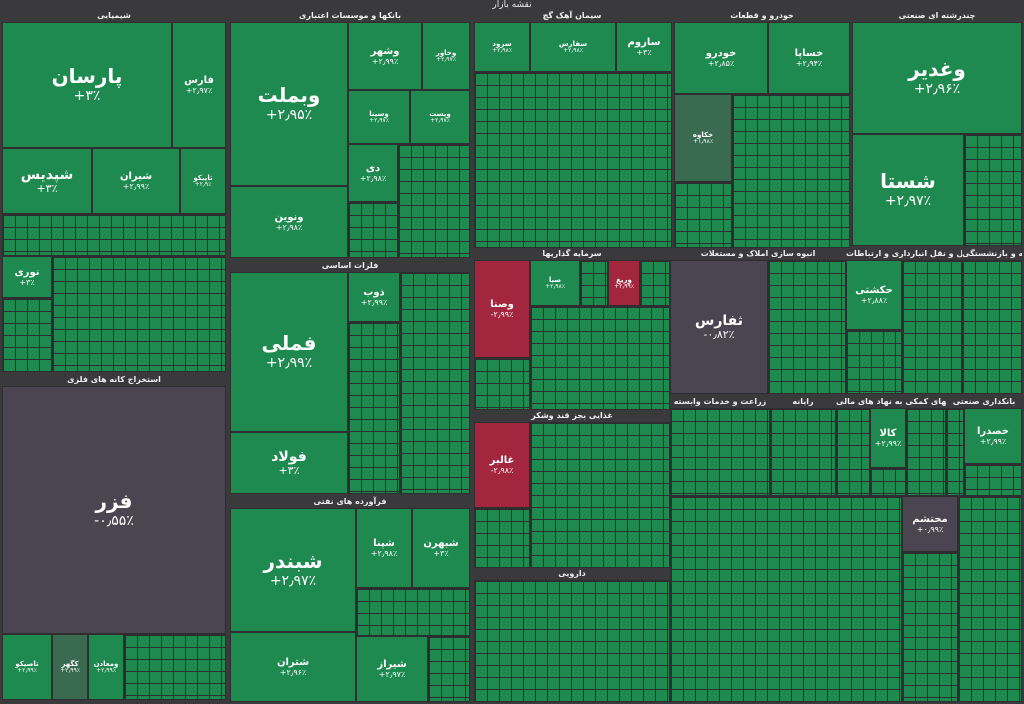 This screenshot has width=1024, height=704. I want to click on tile-parsan: پارسان +۳٪, so click(87, 85).